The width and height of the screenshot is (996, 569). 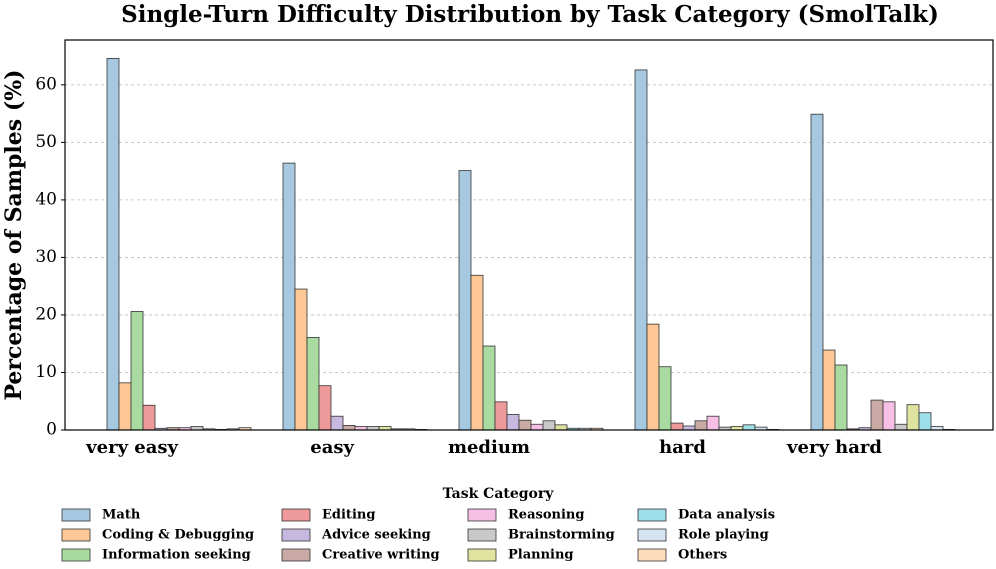 What do you see at coordinates (14, 234) in the screenshot?
I see `y-axis-label: Percentage of Samples (%)` at bounding box center [14, 234].